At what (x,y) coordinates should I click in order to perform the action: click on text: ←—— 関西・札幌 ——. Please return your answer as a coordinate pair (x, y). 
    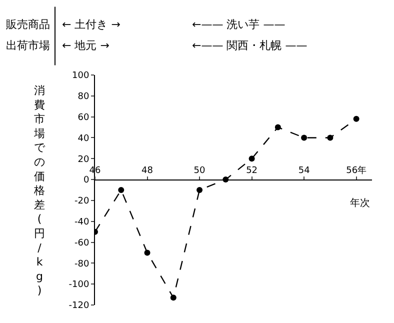
    Looking at the image, I should click on (250, 45).